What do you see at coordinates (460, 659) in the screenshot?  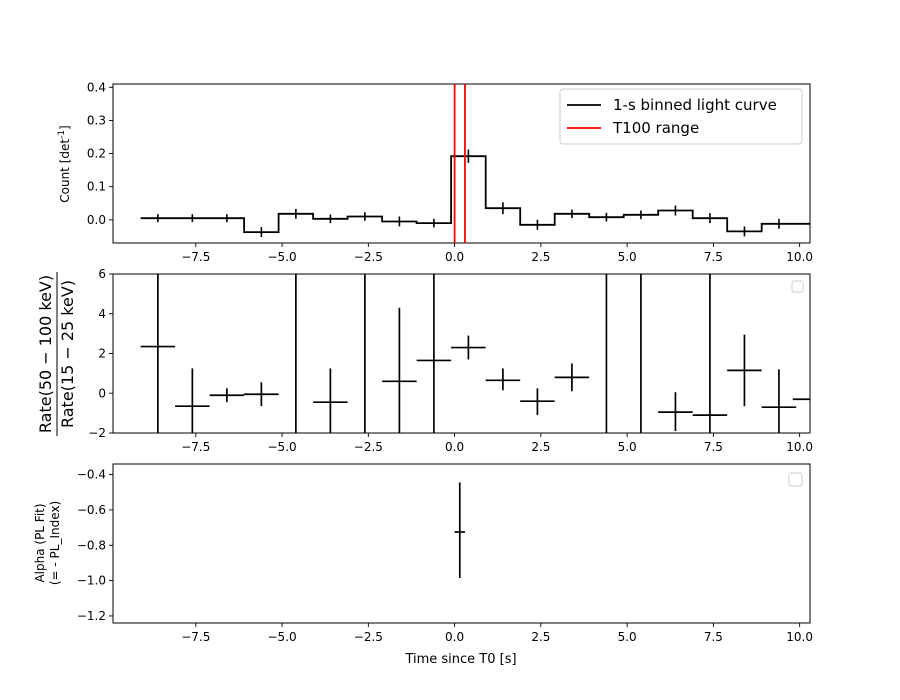 I see `x-axis-label: Time since T0 [s]` at bounding box center [460, 659].